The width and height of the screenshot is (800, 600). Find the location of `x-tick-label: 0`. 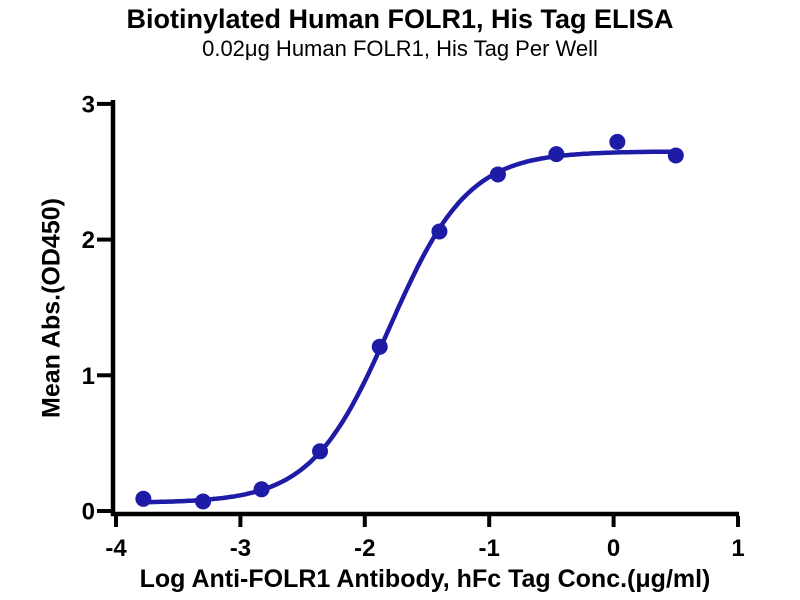

x-tick-label: 0 is located at coordinates (613, 548).